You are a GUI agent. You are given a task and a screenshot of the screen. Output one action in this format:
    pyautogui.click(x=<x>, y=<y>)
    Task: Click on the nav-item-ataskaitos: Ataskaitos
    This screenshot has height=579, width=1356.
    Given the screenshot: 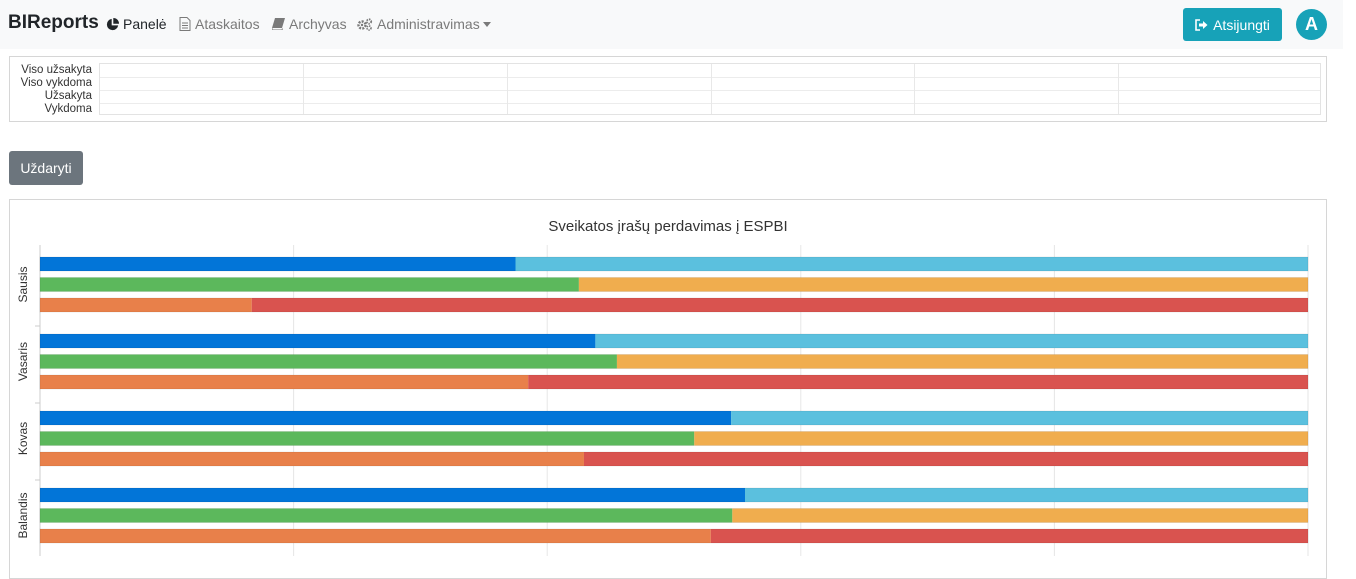 What is the action you would take?
    pyautogui.click(x=219, y=24)
    